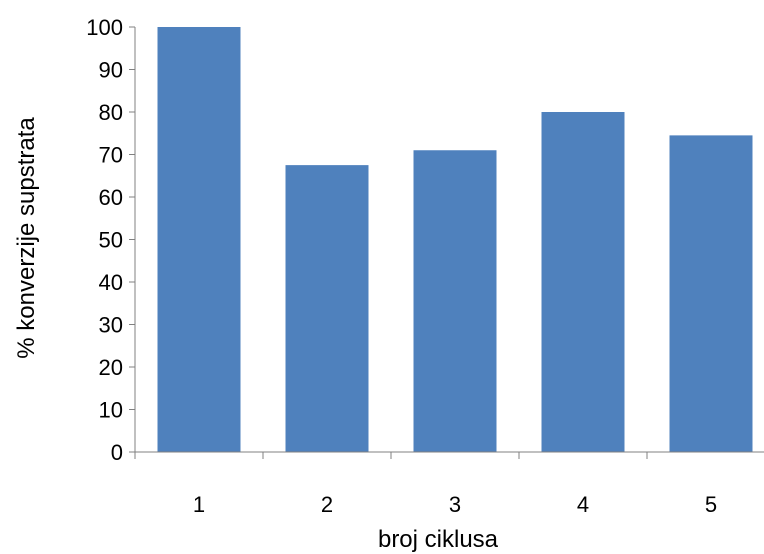 The width and height of the screenshot is (764, 554). What do you see at coordinates (26, 238) in the screenshot?
I see `y-axis-title: % konverzije supstrata` at bounding box center [26, 238].